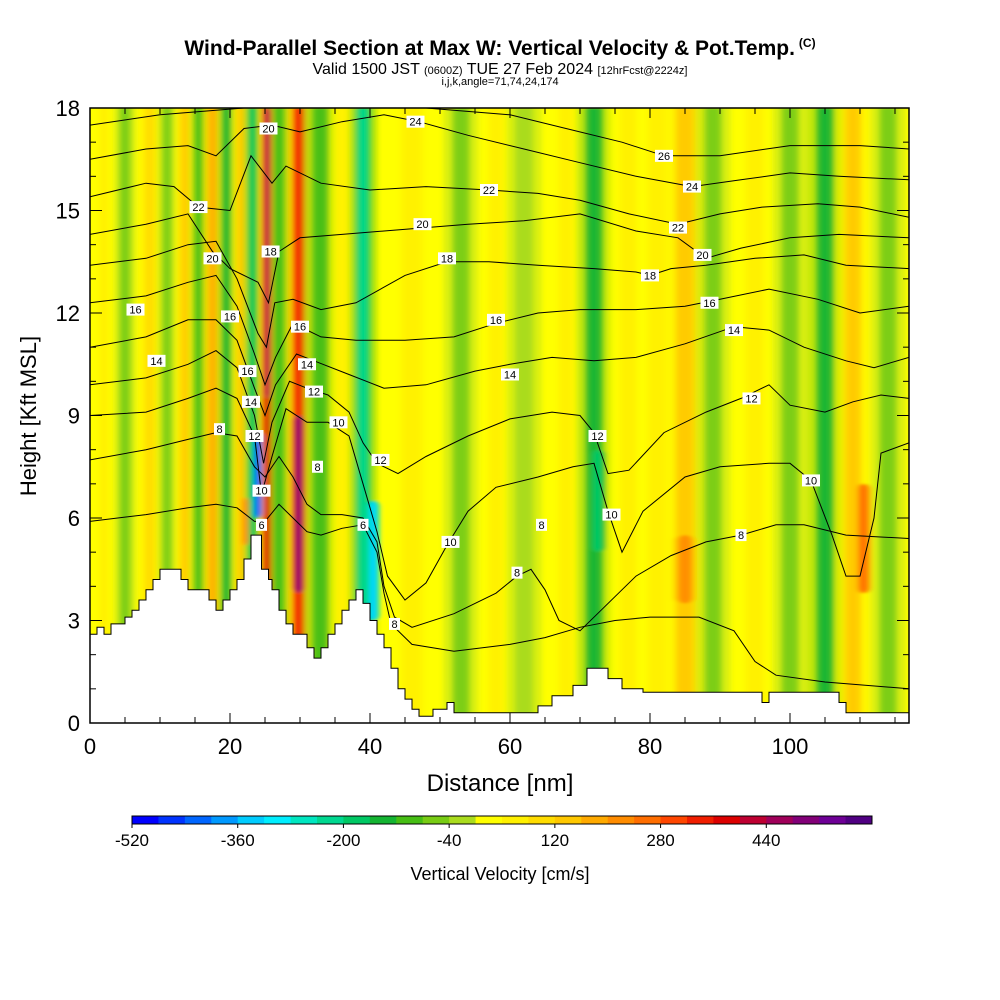  I want to click on valid-time-a: Valid 1500 JST, so click(366, 69).